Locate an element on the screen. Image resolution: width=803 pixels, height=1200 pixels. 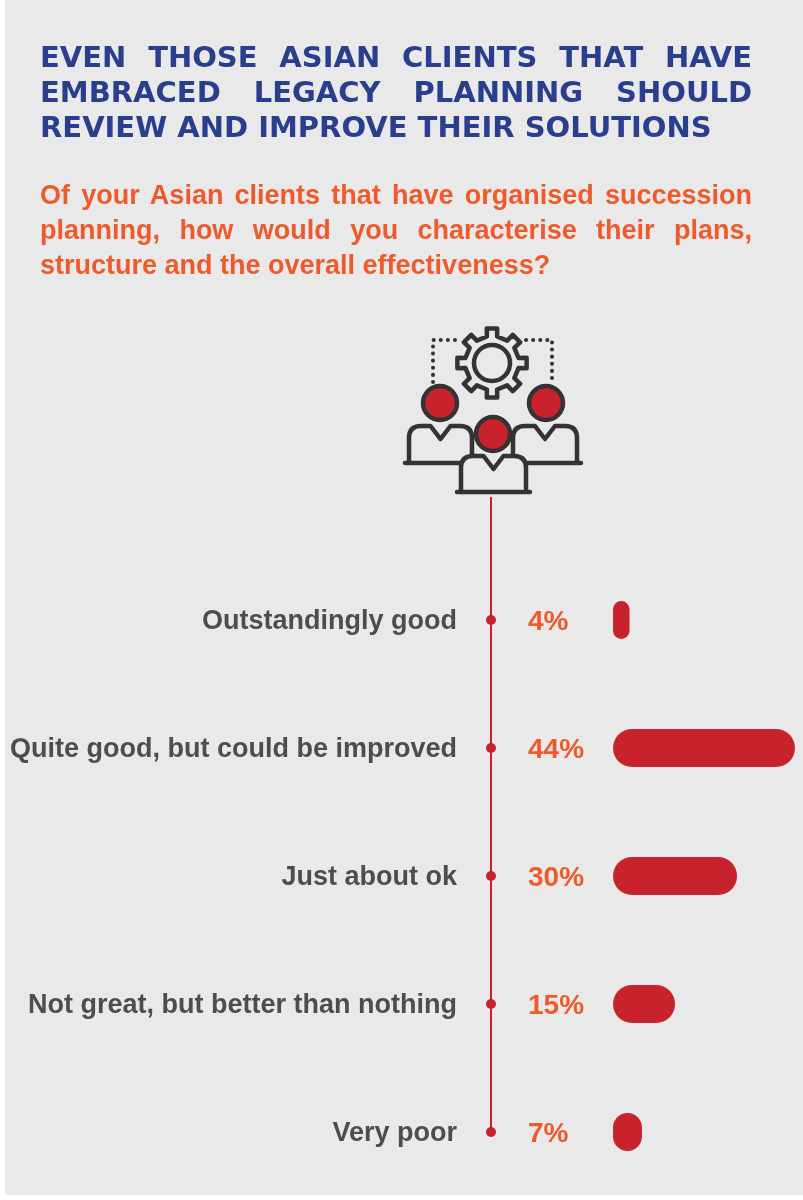
data-label: 7% is located at coordinates (548, 1132).